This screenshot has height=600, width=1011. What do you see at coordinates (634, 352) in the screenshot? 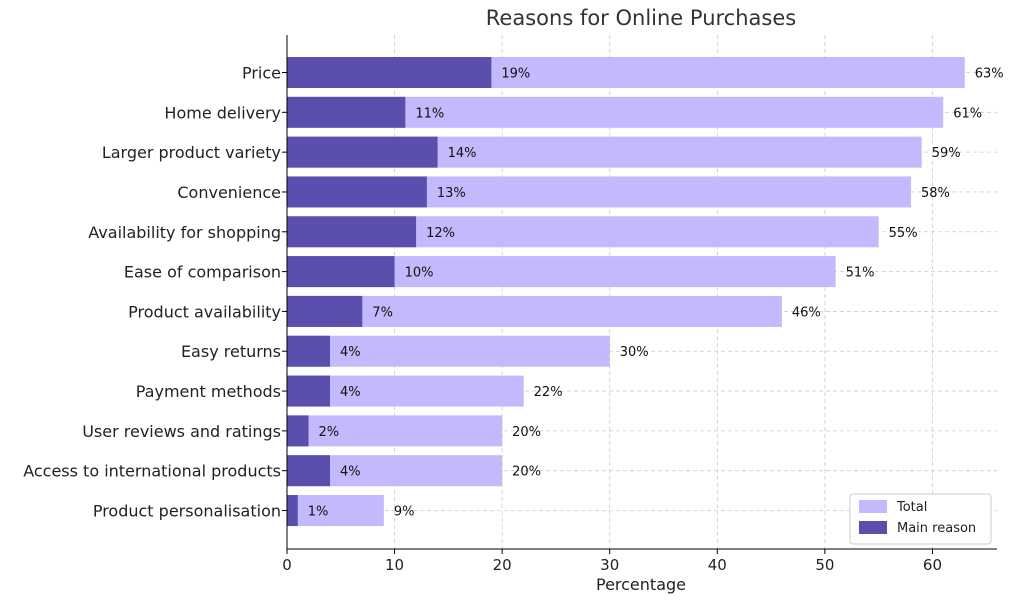
I see `data-label-total: 30%` at bounding box center [634, 352].